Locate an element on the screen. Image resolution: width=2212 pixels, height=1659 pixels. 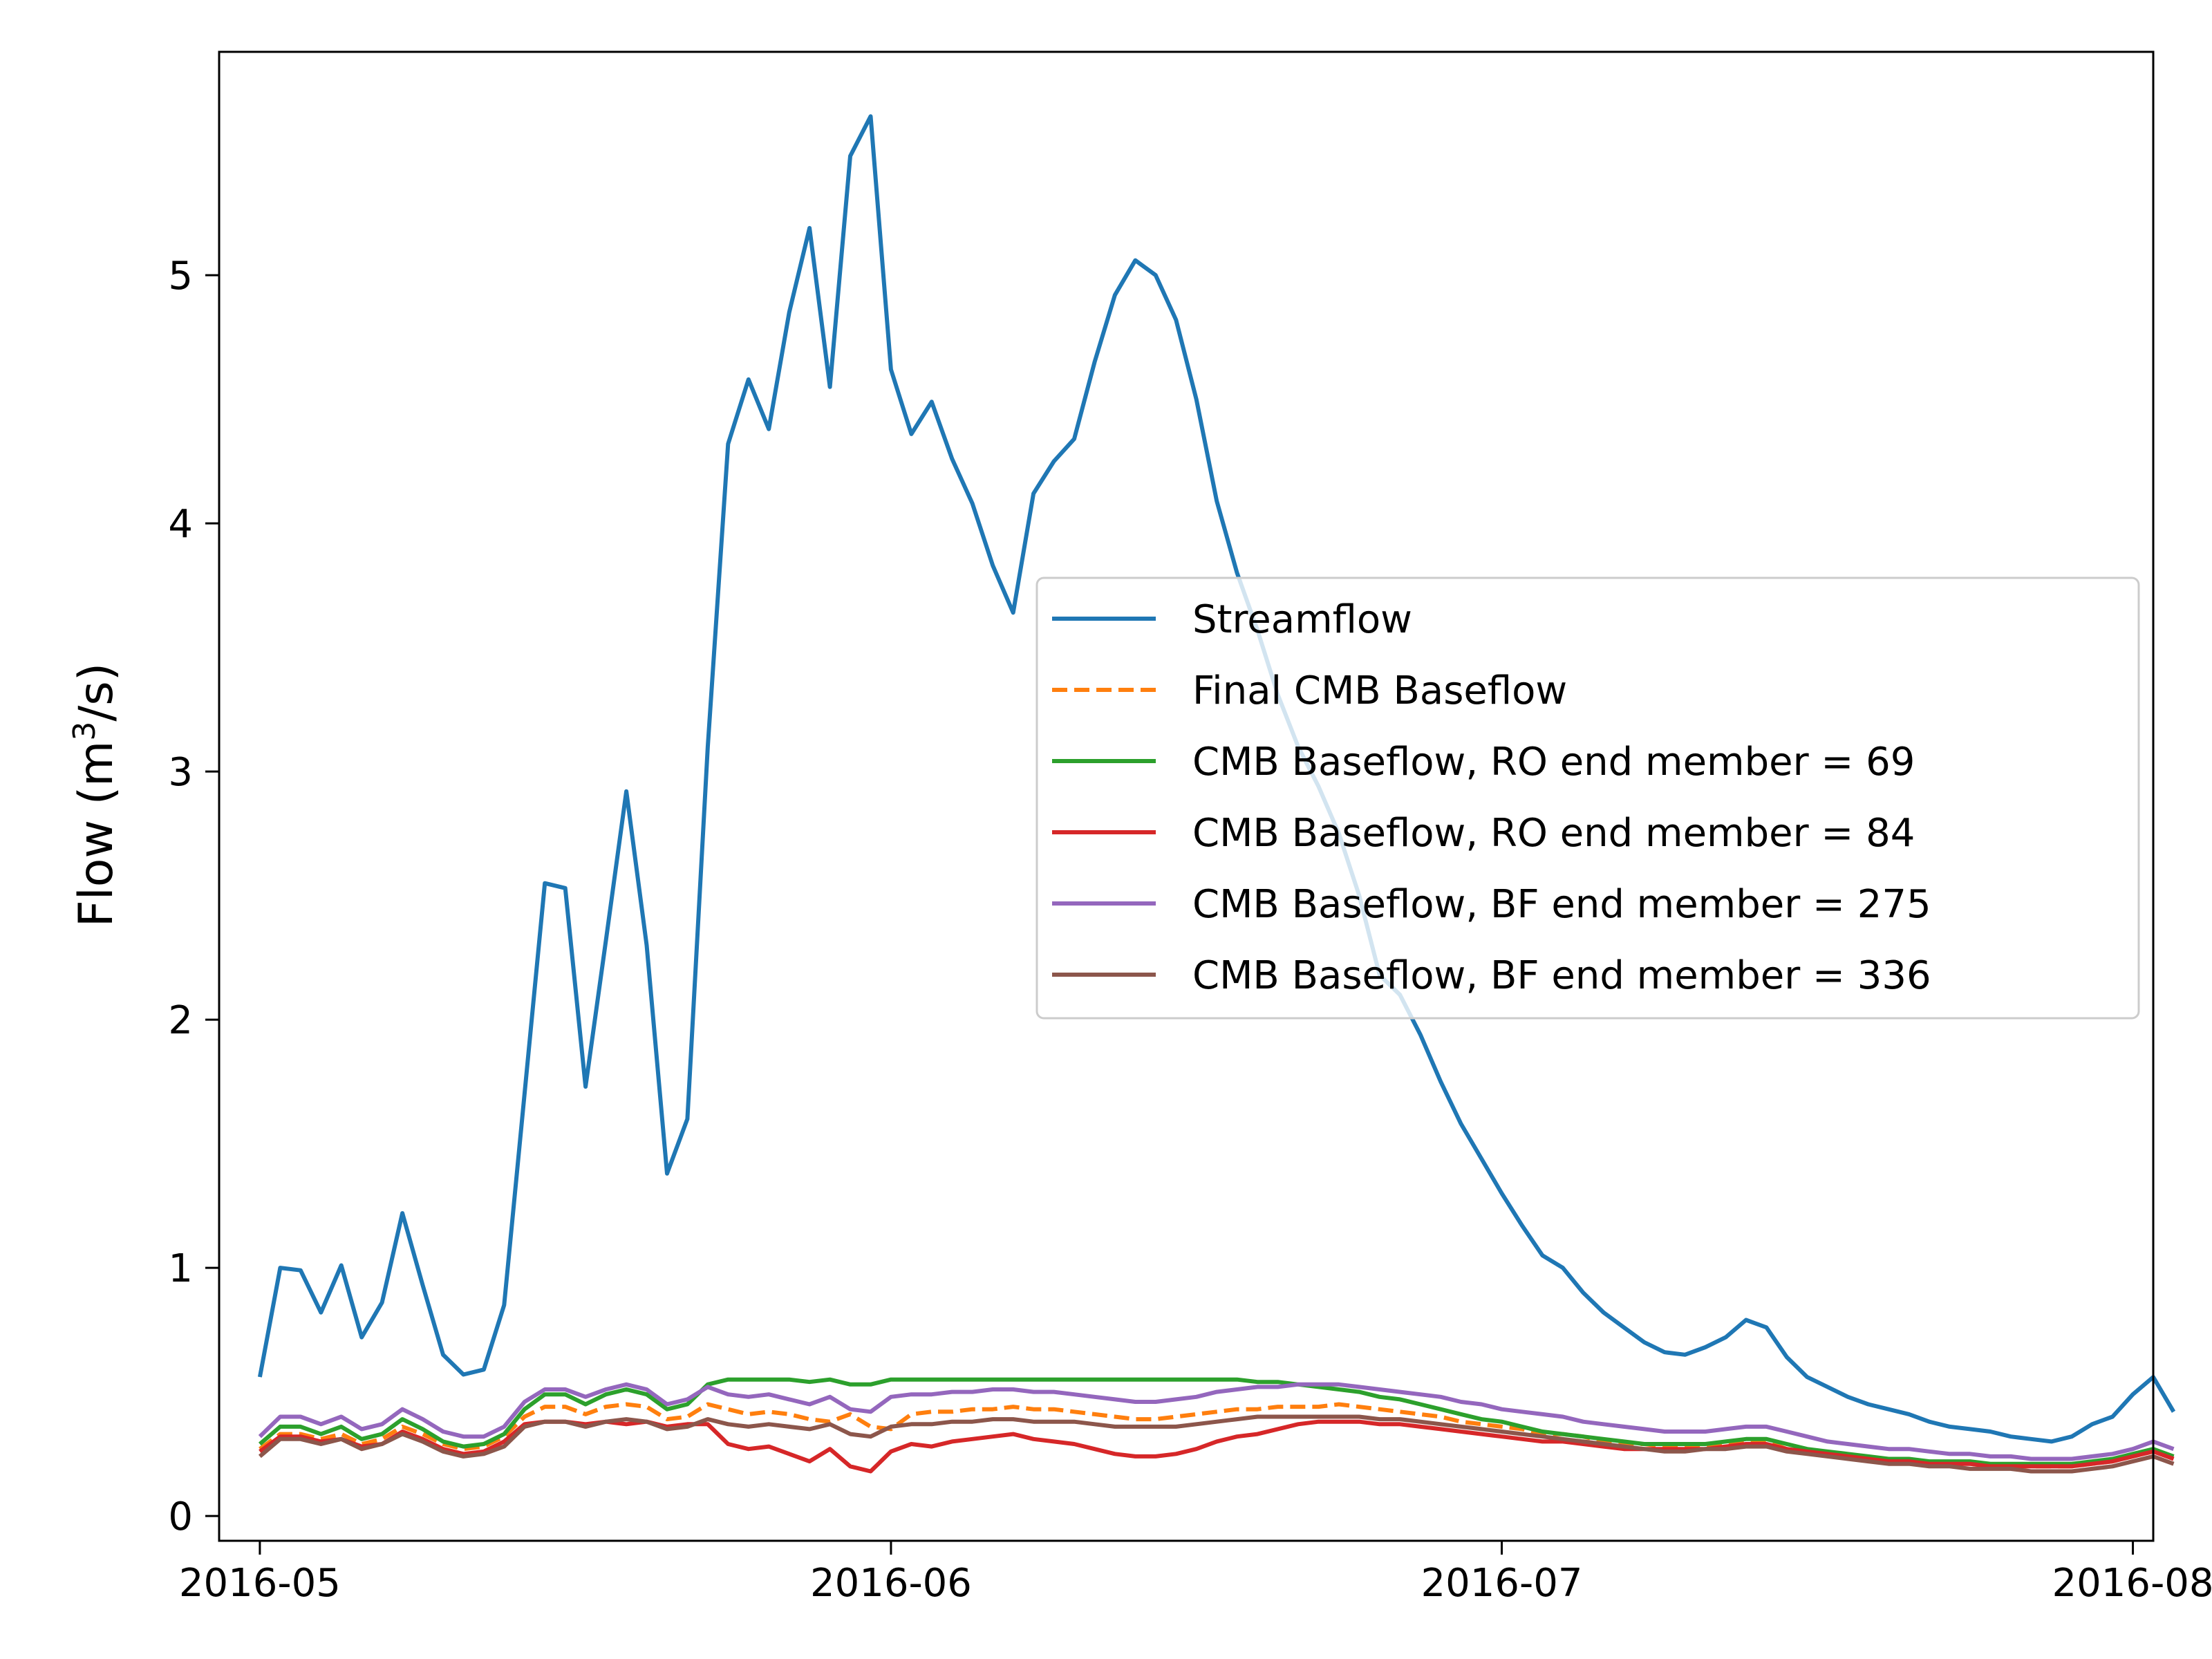
legend-label-4: CMB Baseflow, BF end member = 275 is located at coordinates (1562, 904).